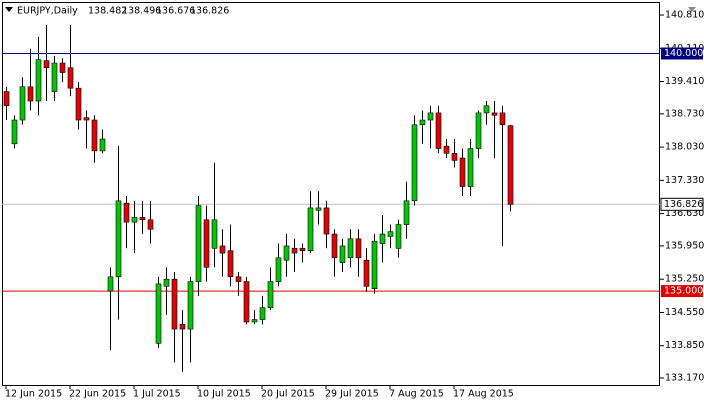  I want to click on price-label: 136.826, so click(683, 204).